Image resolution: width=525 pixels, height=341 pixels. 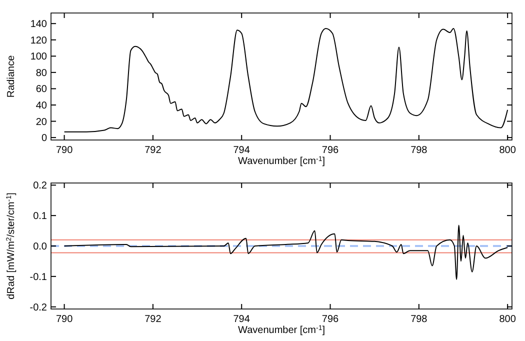 What do you see at coordinates (44, 138) in the screenshot?
I see `y-tick-label: 0` at bounding box center [44, 138].